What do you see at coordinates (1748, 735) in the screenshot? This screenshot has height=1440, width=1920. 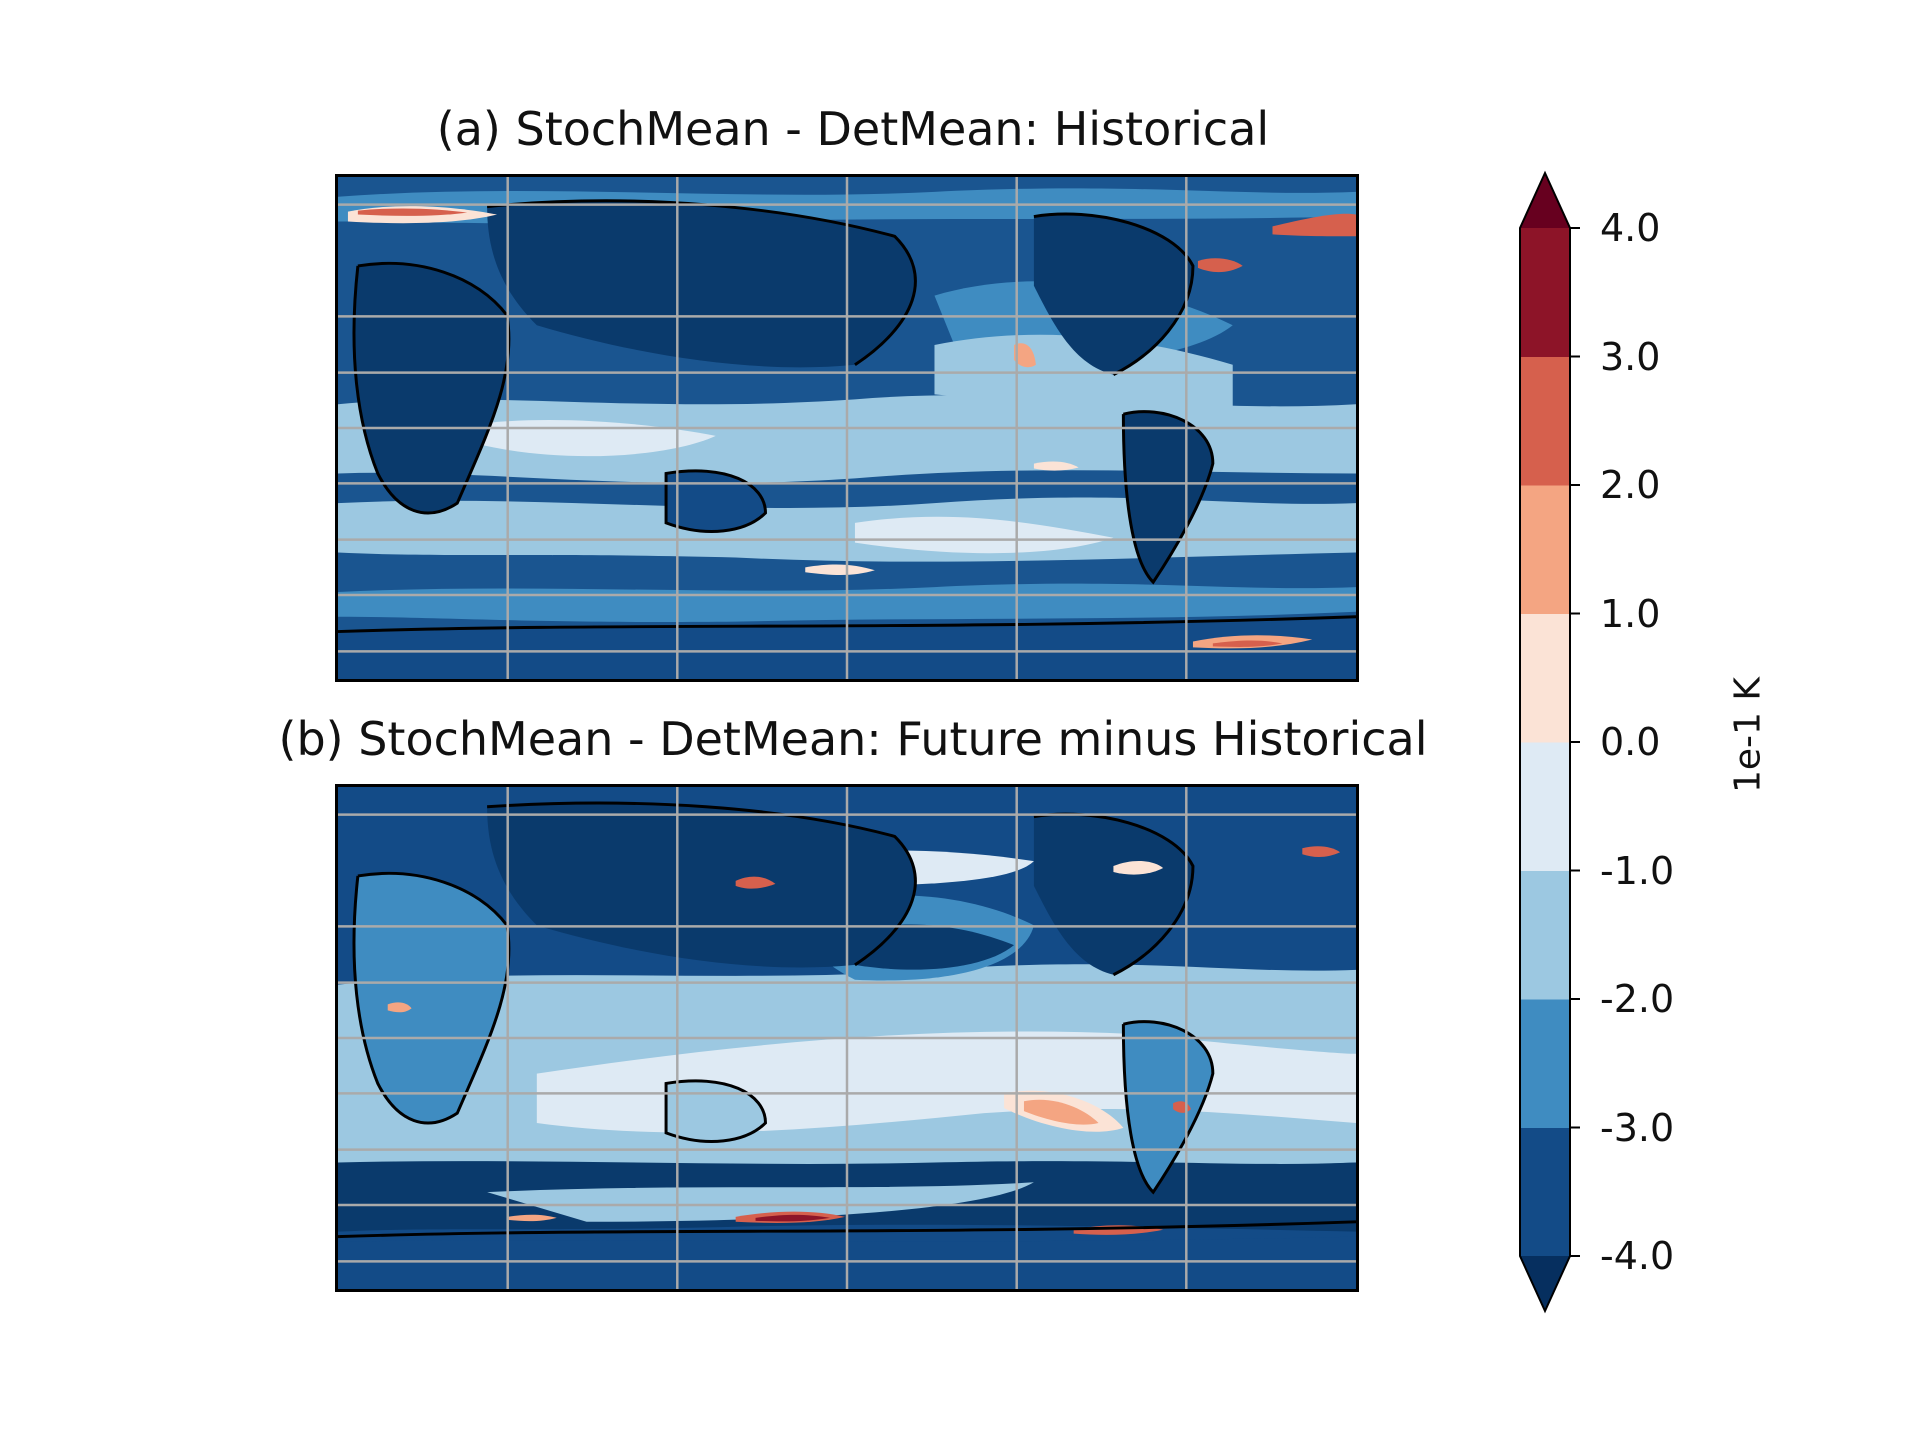 I see `colorbar-unit-label: 1e-1 K` at bounding box center [1748, 735].